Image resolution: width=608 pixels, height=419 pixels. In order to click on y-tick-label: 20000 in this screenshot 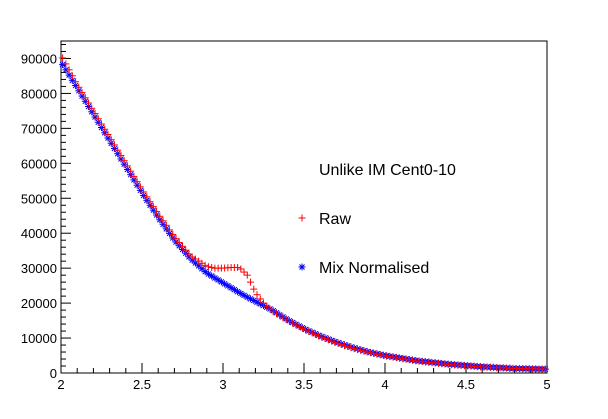, I will do `click(39, 303)`.